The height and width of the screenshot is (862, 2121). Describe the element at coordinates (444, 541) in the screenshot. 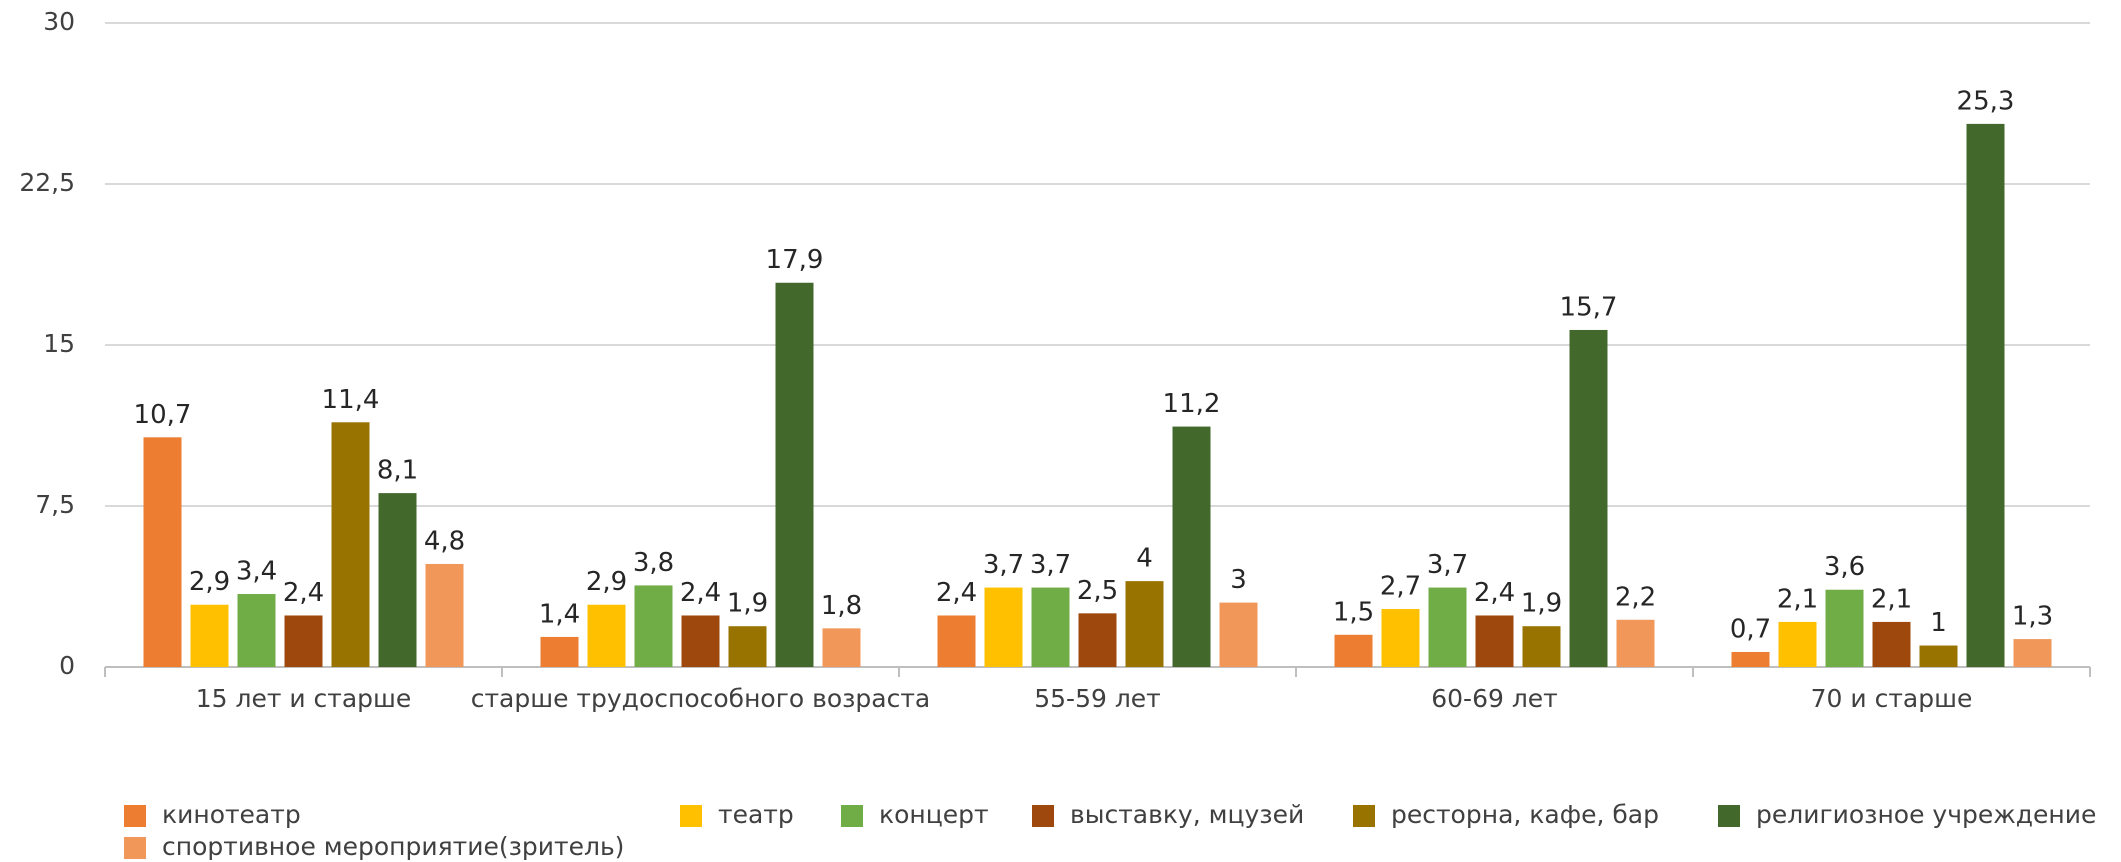

I see `data-label: 4,8` at that location.